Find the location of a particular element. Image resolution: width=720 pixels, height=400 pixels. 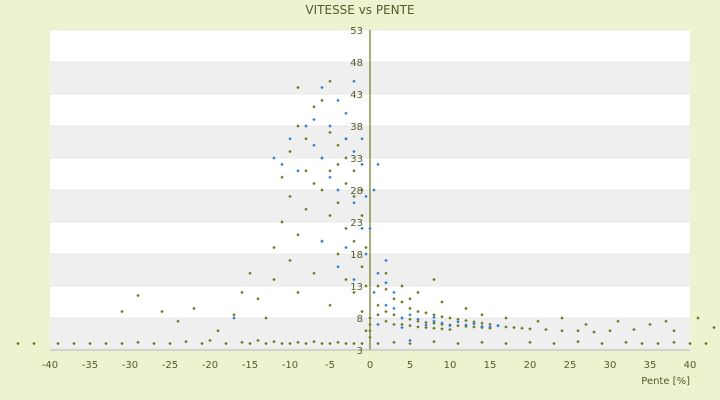

x-tick-label: -20 is located at coordinates (210, 365).